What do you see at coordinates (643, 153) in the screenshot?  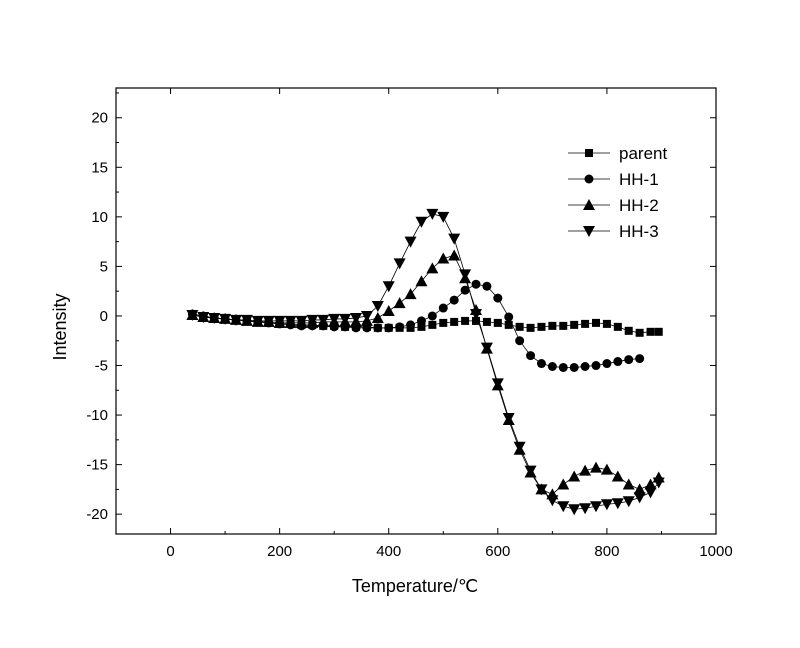 I see `legend-label: parent` at bounding box center [643, 153].